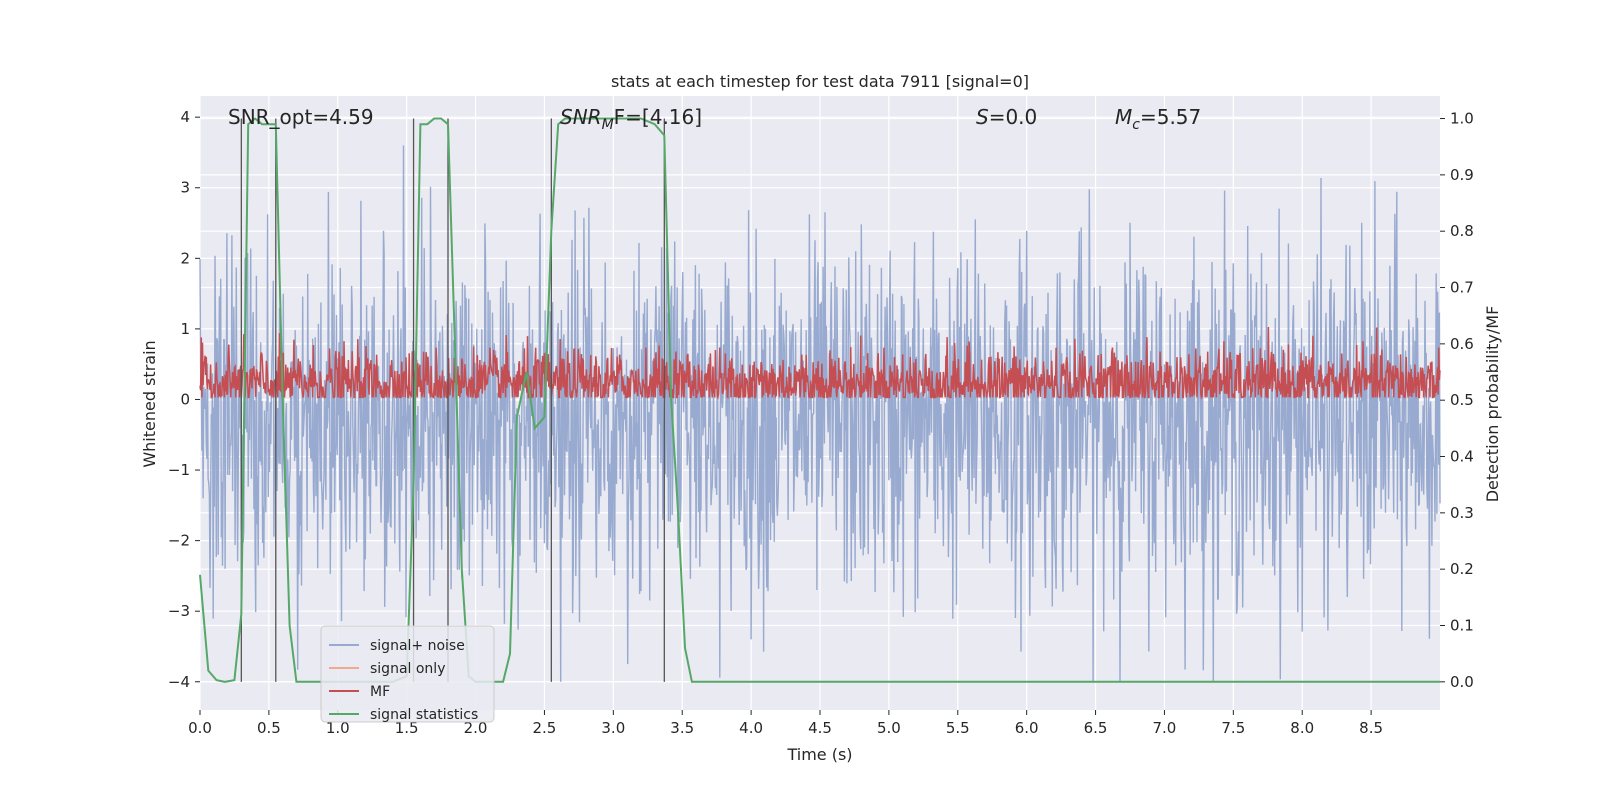  Describe the element at coordinates (1462, 513) in the screenshot. I see `y-right-tick-label: 0.3` at that location.